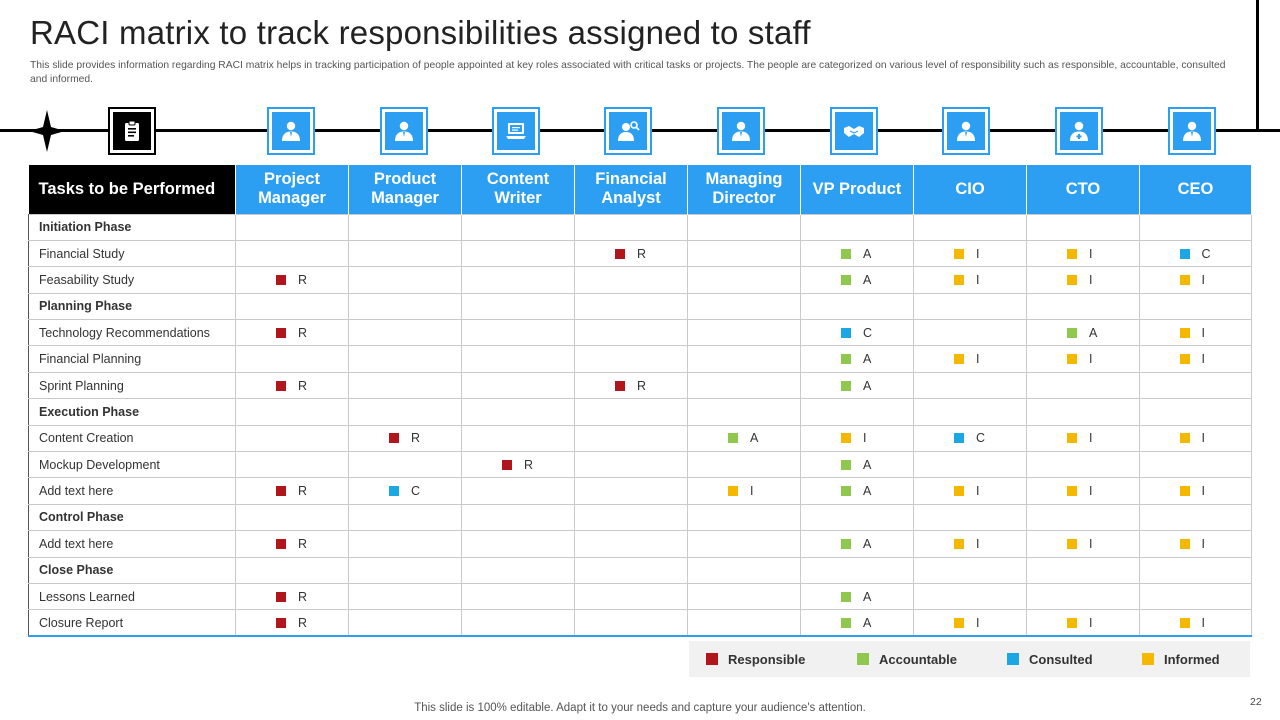  What do you see at coordinates (1256, 702) in the screenshot?
I see `page-number: 22` at bounding box center [1256, 702].